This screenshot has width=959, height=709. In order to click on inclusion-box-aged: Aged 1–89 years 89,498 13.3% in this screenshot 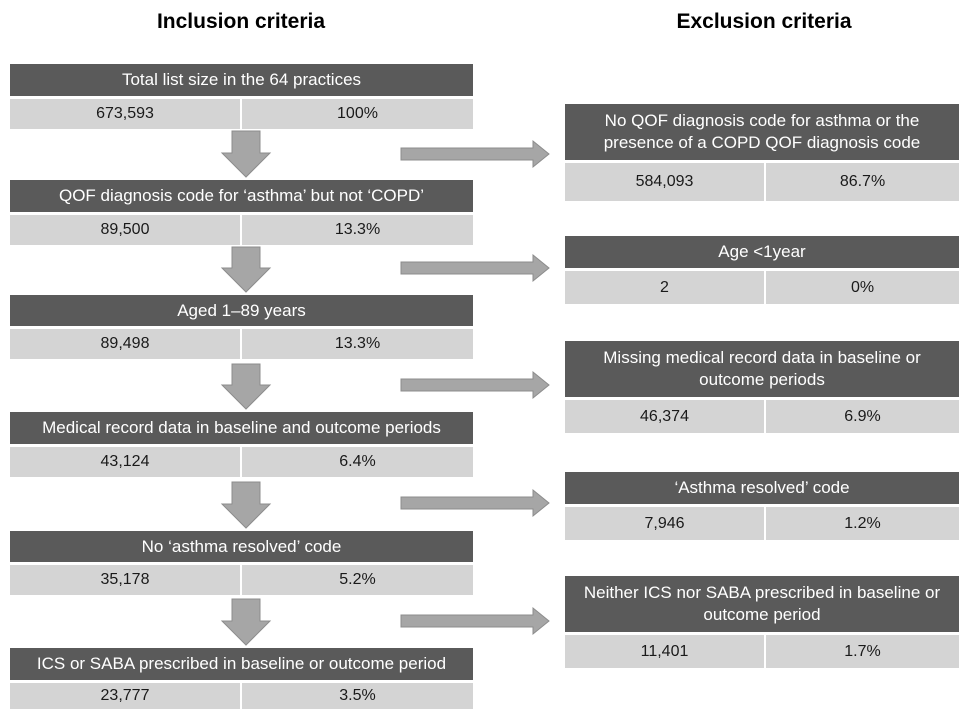, I will do `click(241, 327)`.